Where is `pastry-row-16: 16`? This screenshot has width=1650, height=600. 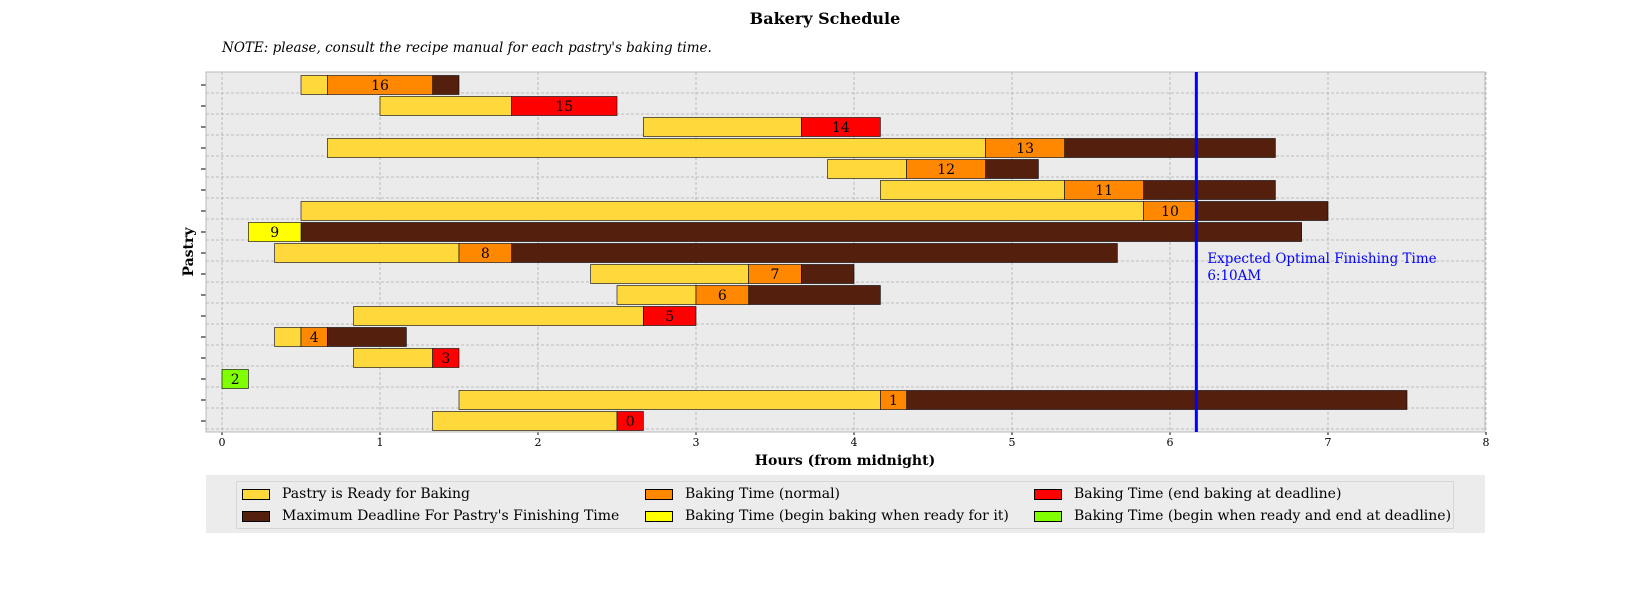
pastry-row-16: 16 is located at coordinates (380, 85).